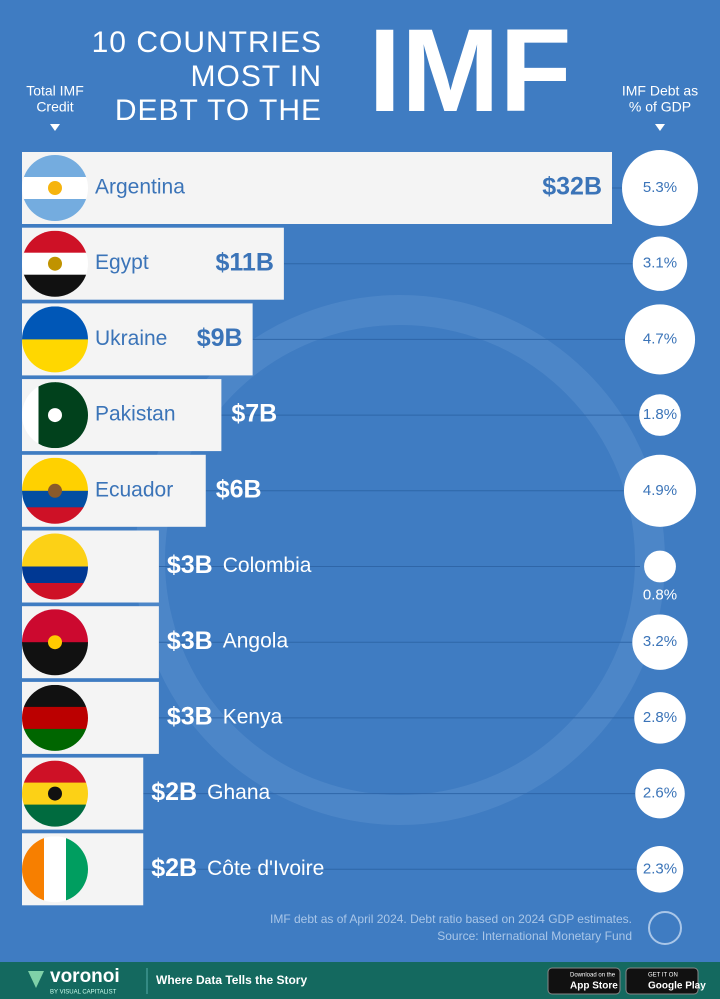 The image size is (720, 999). Describe the element at coordinates (660, 594) in the screenshot. I see `value-label: 0.8%` at that location.